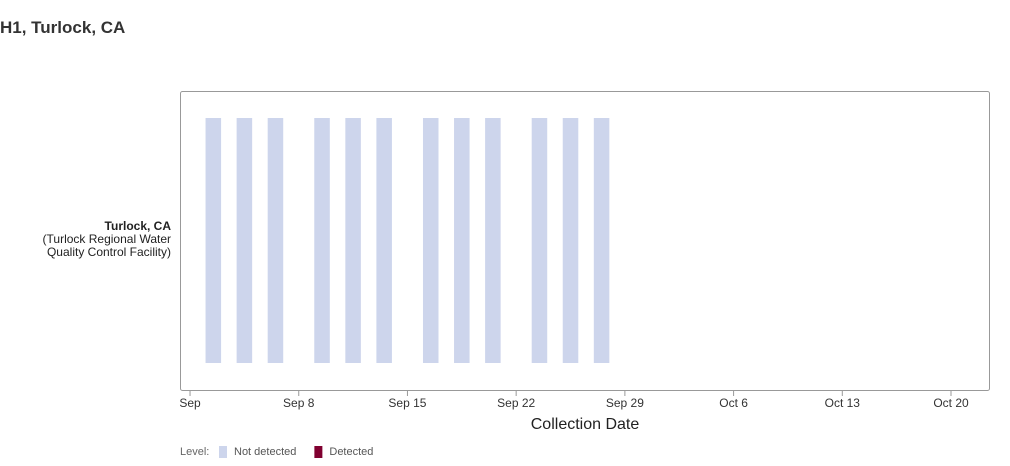 The image size is (1010, 466). Describe the element at coordinates (625, 403) in the screenshot. I see `x-tick-label: Sep 29` at that location.